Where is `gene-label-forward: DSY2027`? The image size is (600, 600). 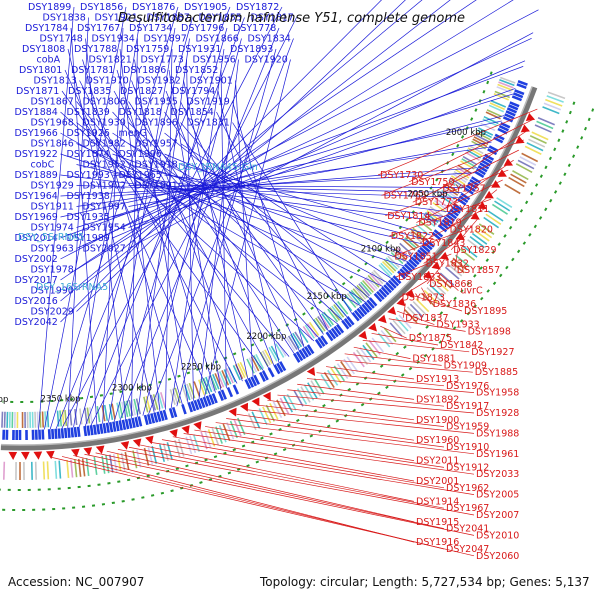
gene-label-forward: DSY2027 is located at coordinates (104, 249).